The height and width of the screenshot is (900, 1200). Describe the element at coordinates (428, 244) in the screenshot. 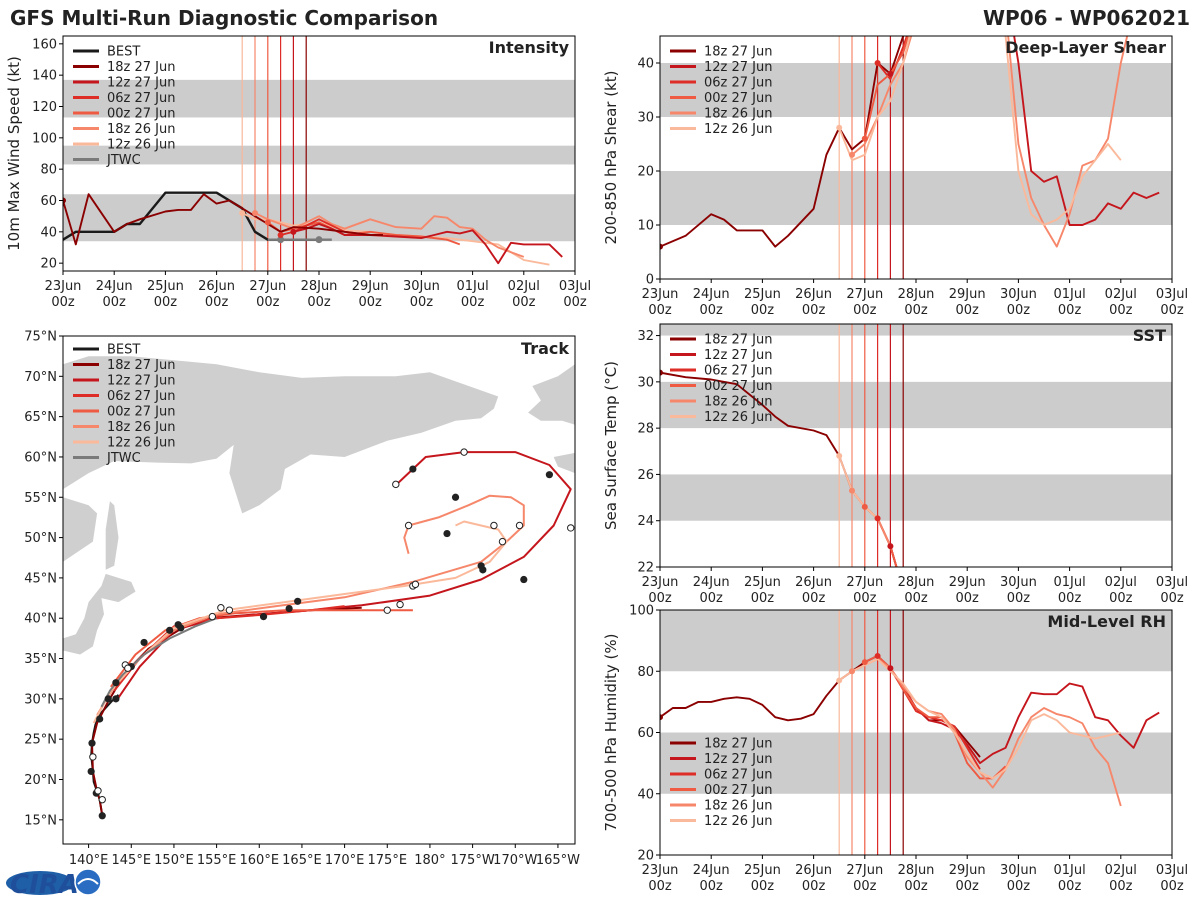

I see `series-line-12z-27-jun` at that location.